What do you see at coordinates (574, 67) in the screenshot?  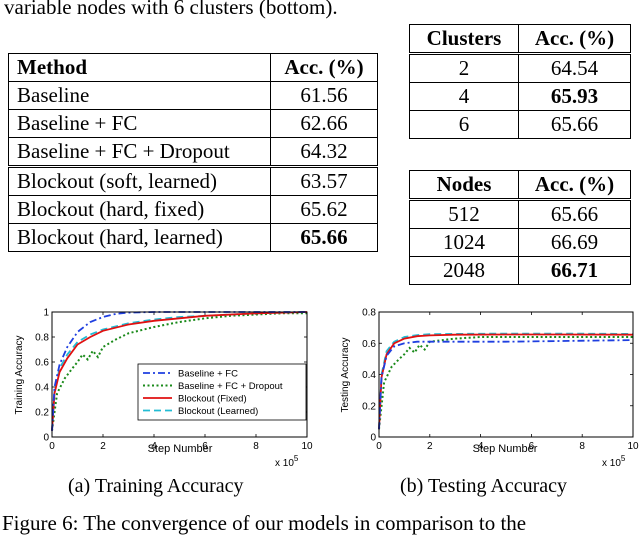 I see `acc-cell: 64.54` at bounding box center [574, 67].